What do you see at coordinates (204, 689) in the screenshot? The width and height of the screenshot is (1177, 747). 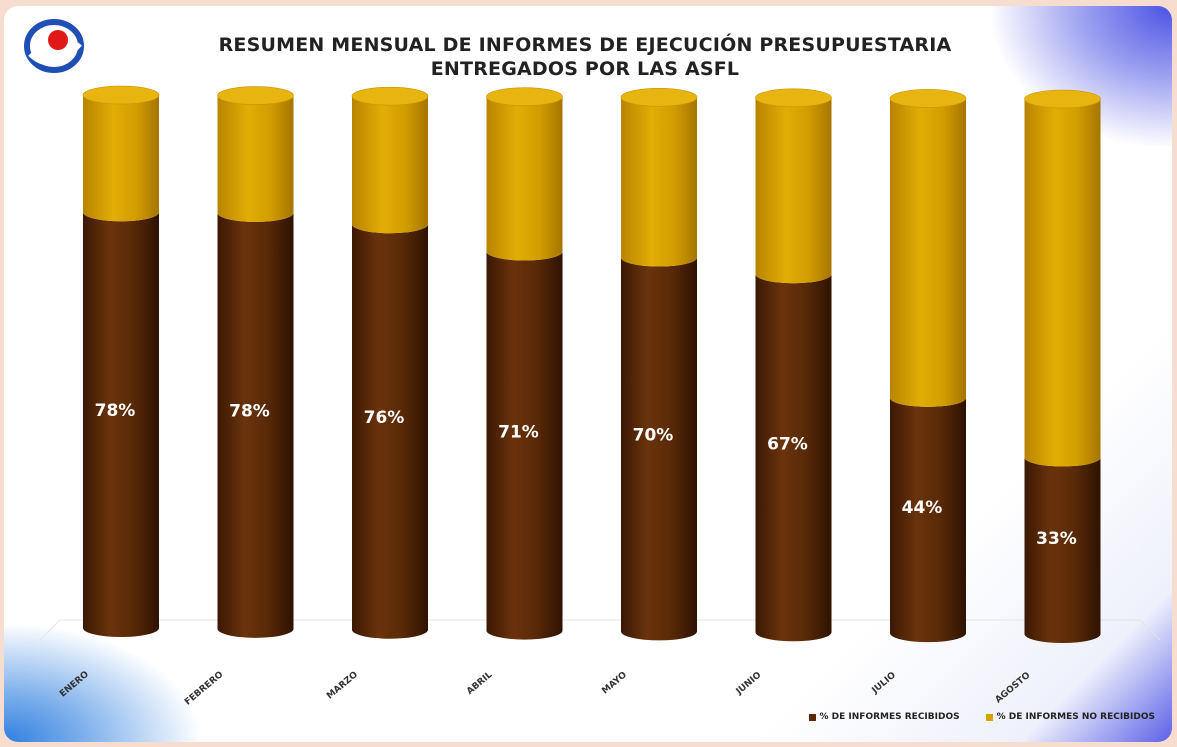 I see `x-tick-febrero: FEBRERO` at bounding box center [204, 689].